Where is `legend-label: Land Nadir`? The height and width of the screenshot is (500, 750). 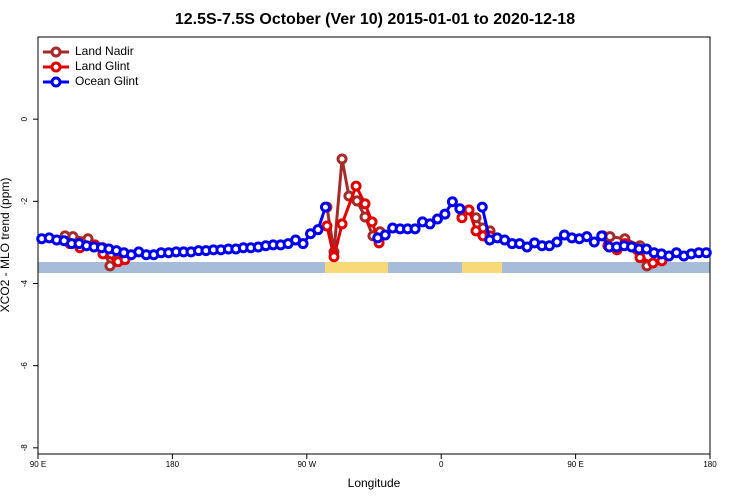
legend-label: Land Nadir is located at coordinates (104, 51).